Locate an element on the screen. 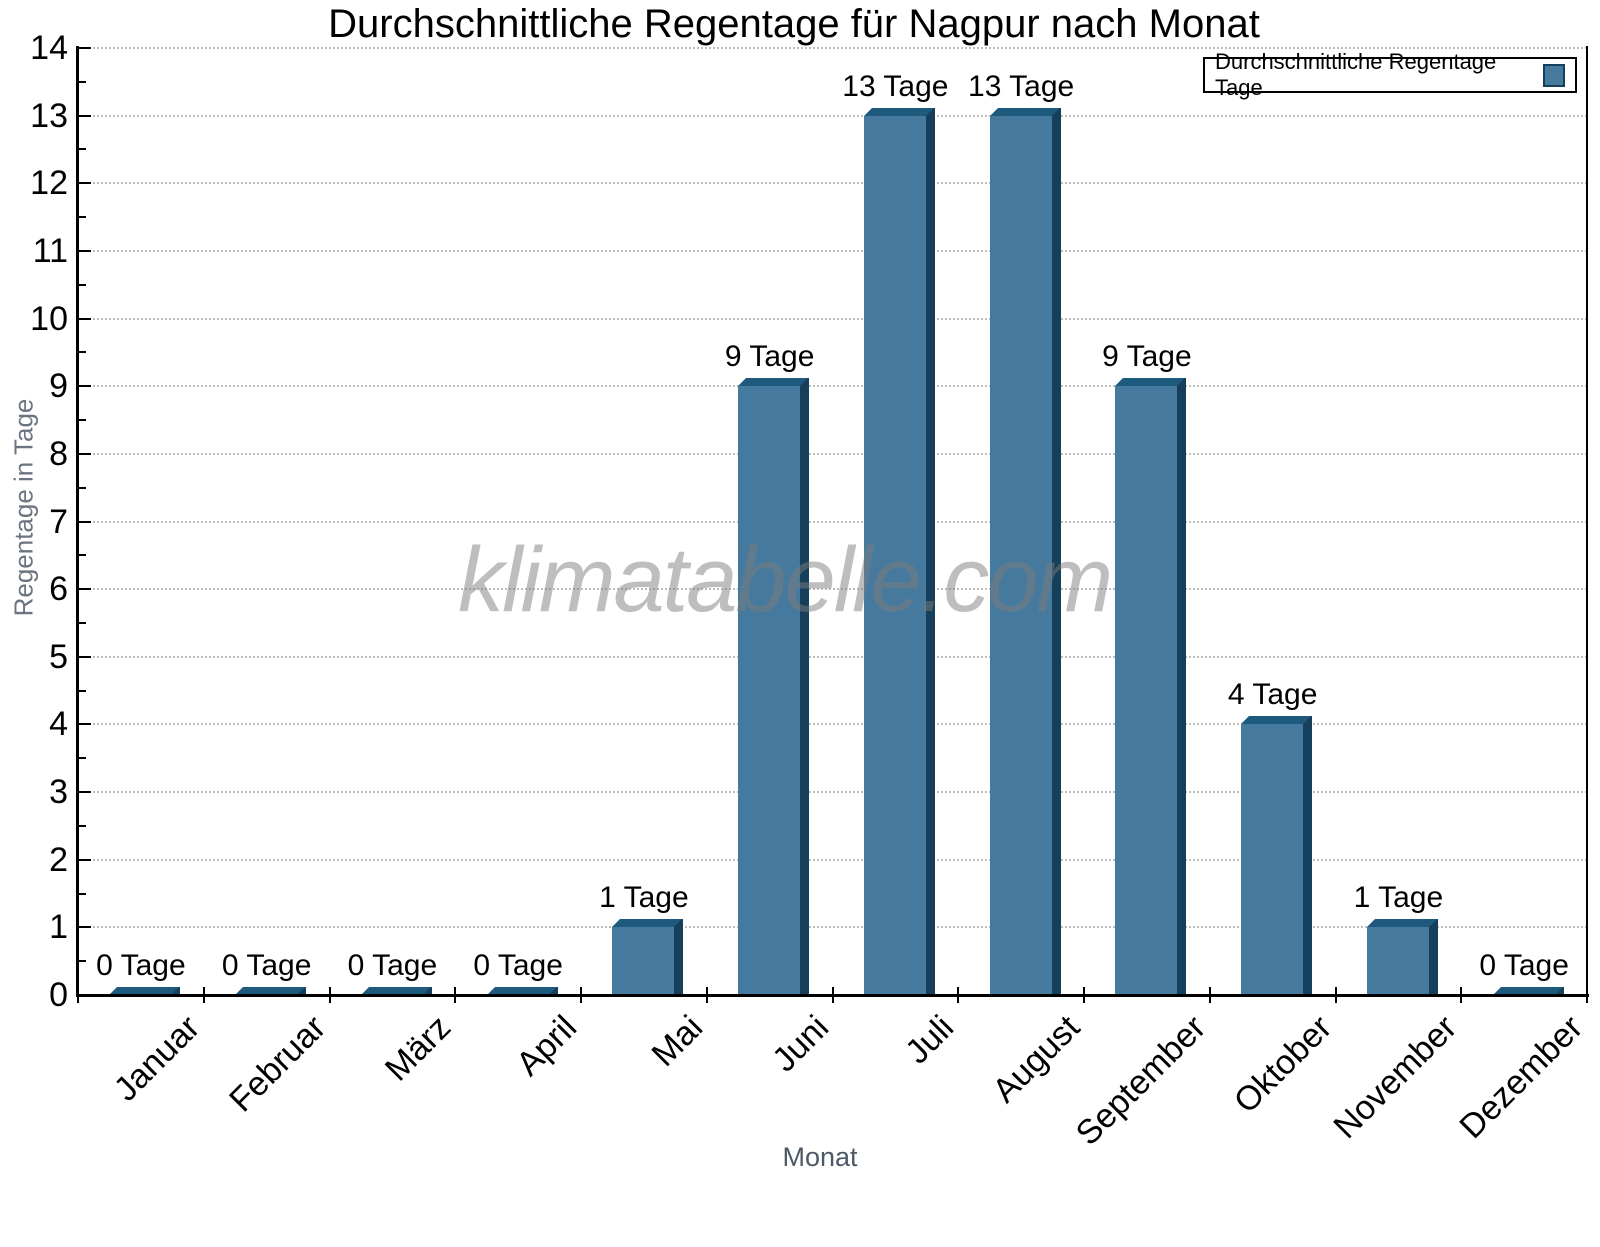 The image size is (1600, 1247). legend-swatch-icon is located at coordinates (1554, 75).